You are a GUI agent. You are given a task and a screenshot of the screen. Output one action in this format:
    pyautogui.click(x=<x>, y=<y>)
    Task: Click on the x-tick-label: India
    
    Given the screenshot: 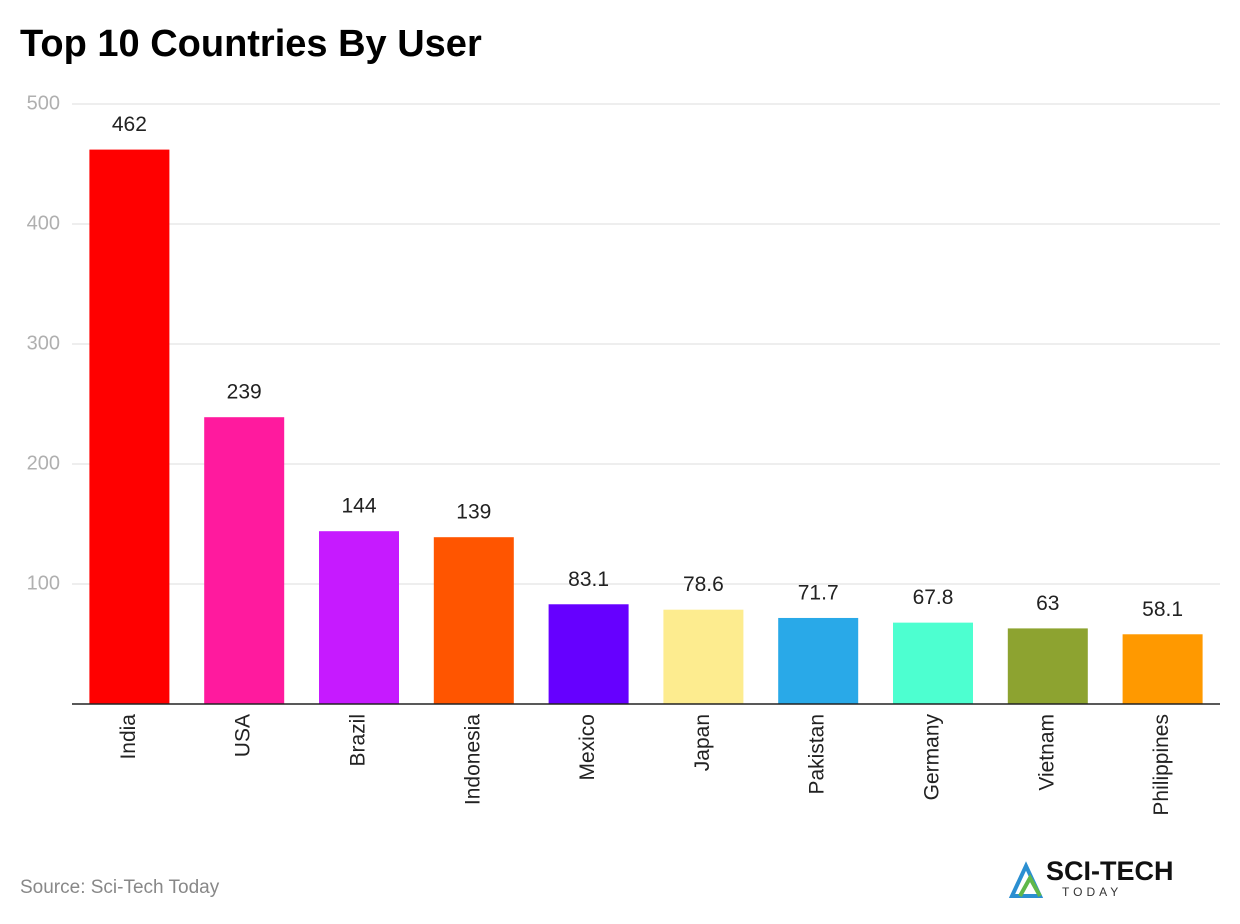 What is the action you would take?
    pyautogui.click(x=128, y=737)
    